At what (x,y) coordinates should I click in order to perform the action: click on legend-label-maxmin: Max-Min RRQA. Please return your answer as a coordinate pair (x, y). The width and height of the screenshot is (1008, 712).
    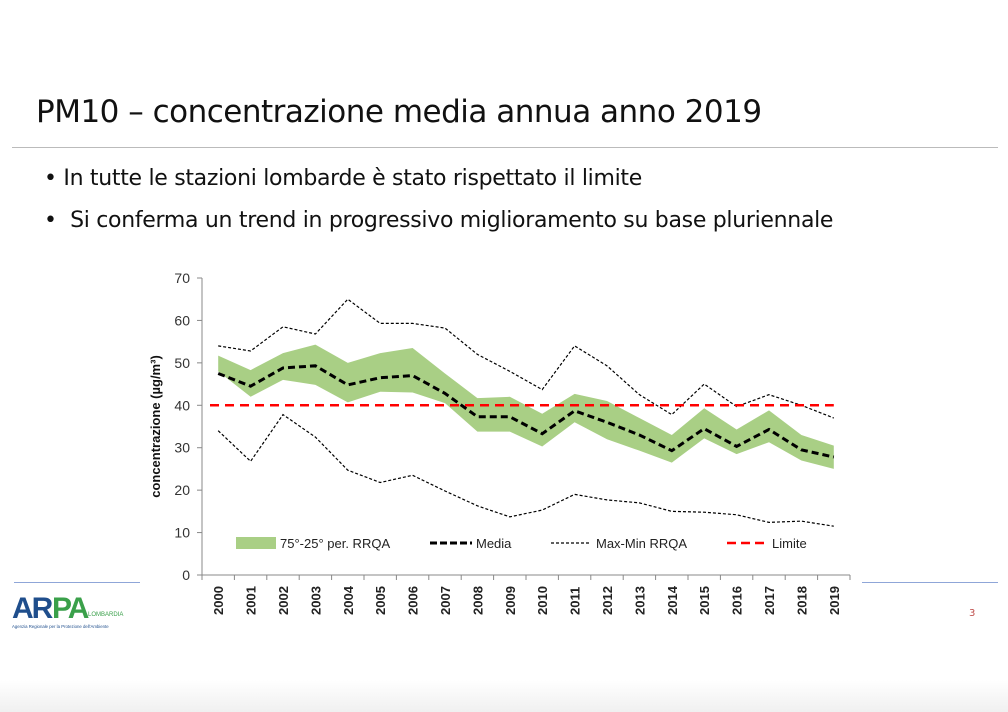
    Looking at the image, I should click on (641, 543).